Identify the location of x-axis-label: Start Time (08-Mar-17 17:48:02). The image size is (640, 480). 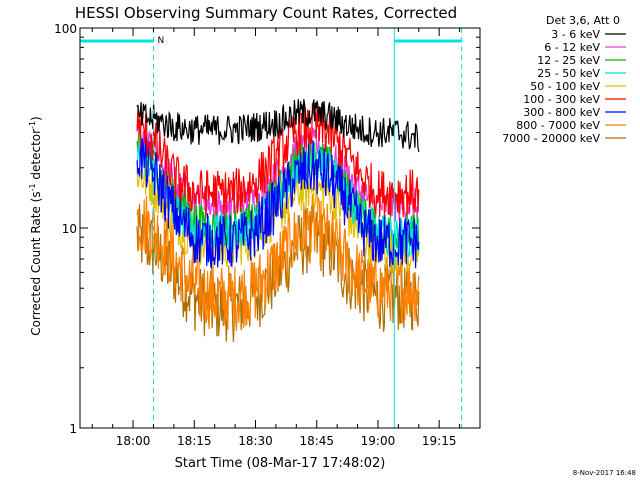
(280, 463).